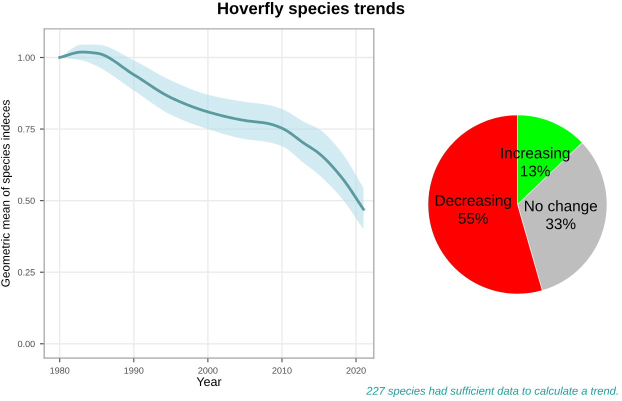 The height and width of the screenshot is (401, 622). What do you see at coordinates (60, 370) in the screenshot?
I see `x-tick-label: 1980` at bounding box center [60, 370].